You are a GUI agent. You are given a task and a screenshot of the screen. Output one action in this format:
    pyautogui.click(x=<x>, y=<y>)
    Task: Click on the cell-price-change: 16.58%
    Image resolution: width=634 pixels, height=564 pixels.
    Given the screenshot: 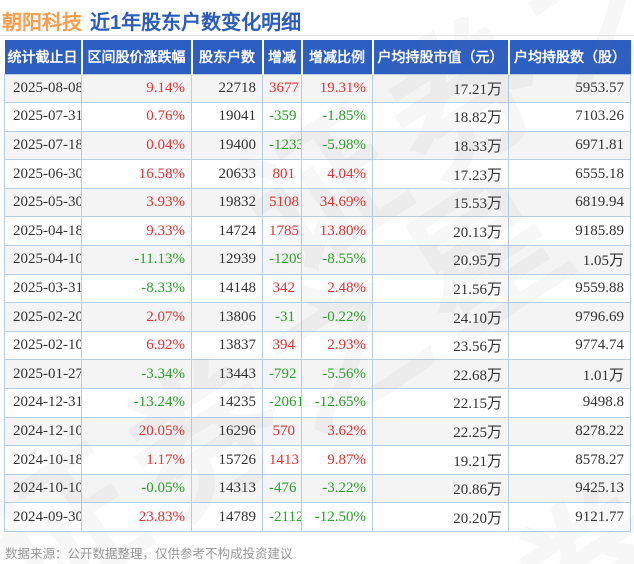 What is the action you would take?
    pyautogui.click(x=136, y=174)
    